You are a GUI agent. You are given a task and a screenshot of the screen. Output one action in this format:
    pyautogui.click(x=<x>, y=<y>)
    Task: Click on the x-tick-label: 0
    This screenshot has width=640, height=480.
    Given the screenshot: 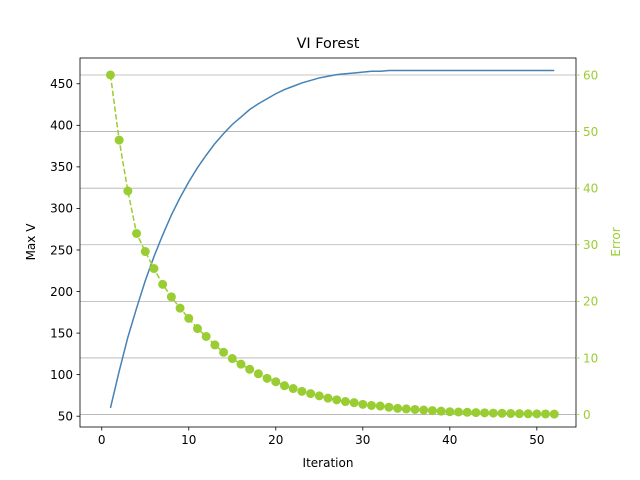 What is the action you would take?
    pyautogui.click(x=102, y=440)
    